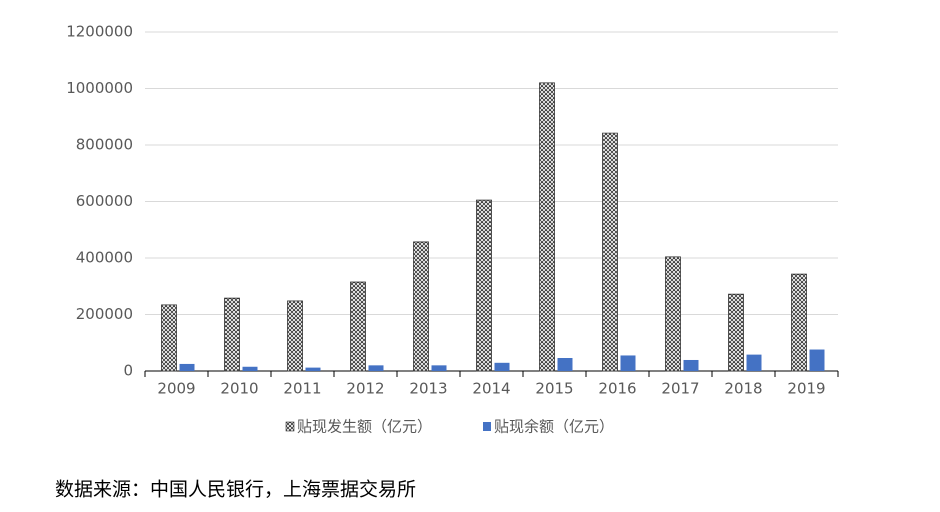 The image size is (940, 512). I want to click on y-tick-label: 1000000, so click(99, 88).